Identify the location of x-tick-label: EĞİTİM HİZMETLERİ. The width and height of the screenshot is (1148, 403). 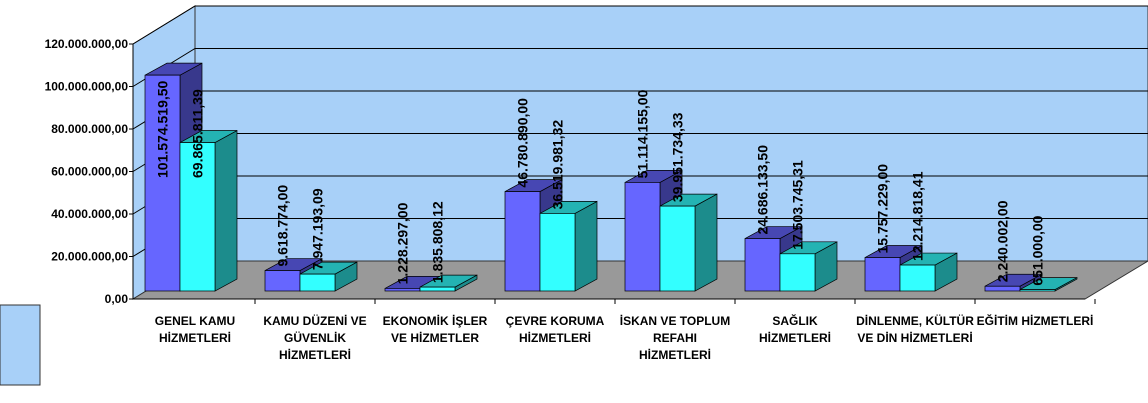
(1035, 321).